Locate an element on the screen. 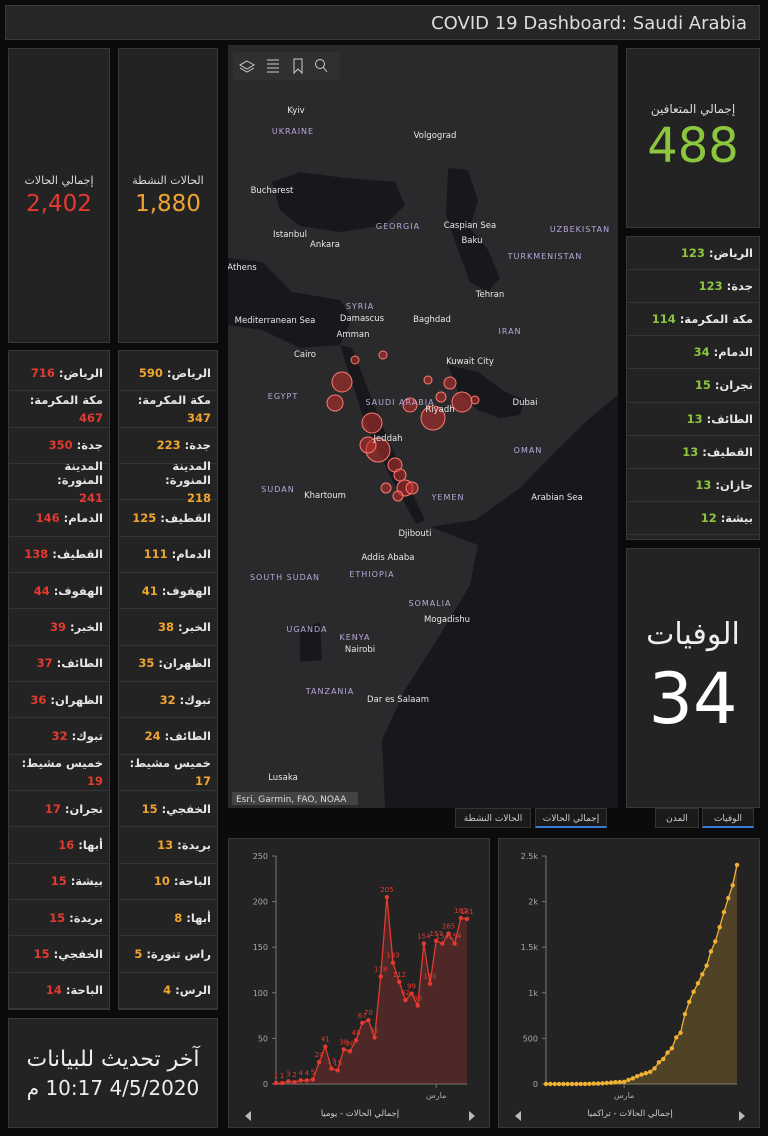  data-label: 110 is located at coordinates (429, 977).